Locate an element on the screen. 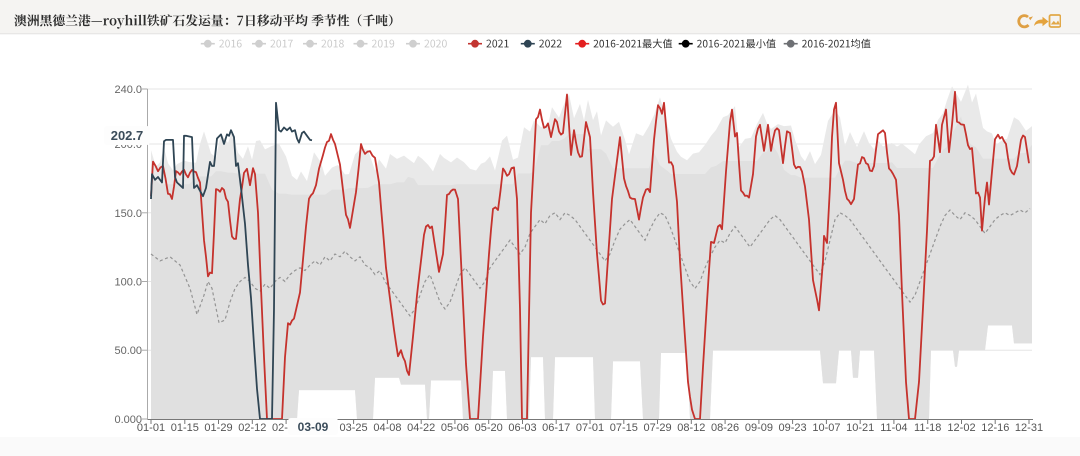  svg-text: 04-08 is located at coordinates (387, 428).